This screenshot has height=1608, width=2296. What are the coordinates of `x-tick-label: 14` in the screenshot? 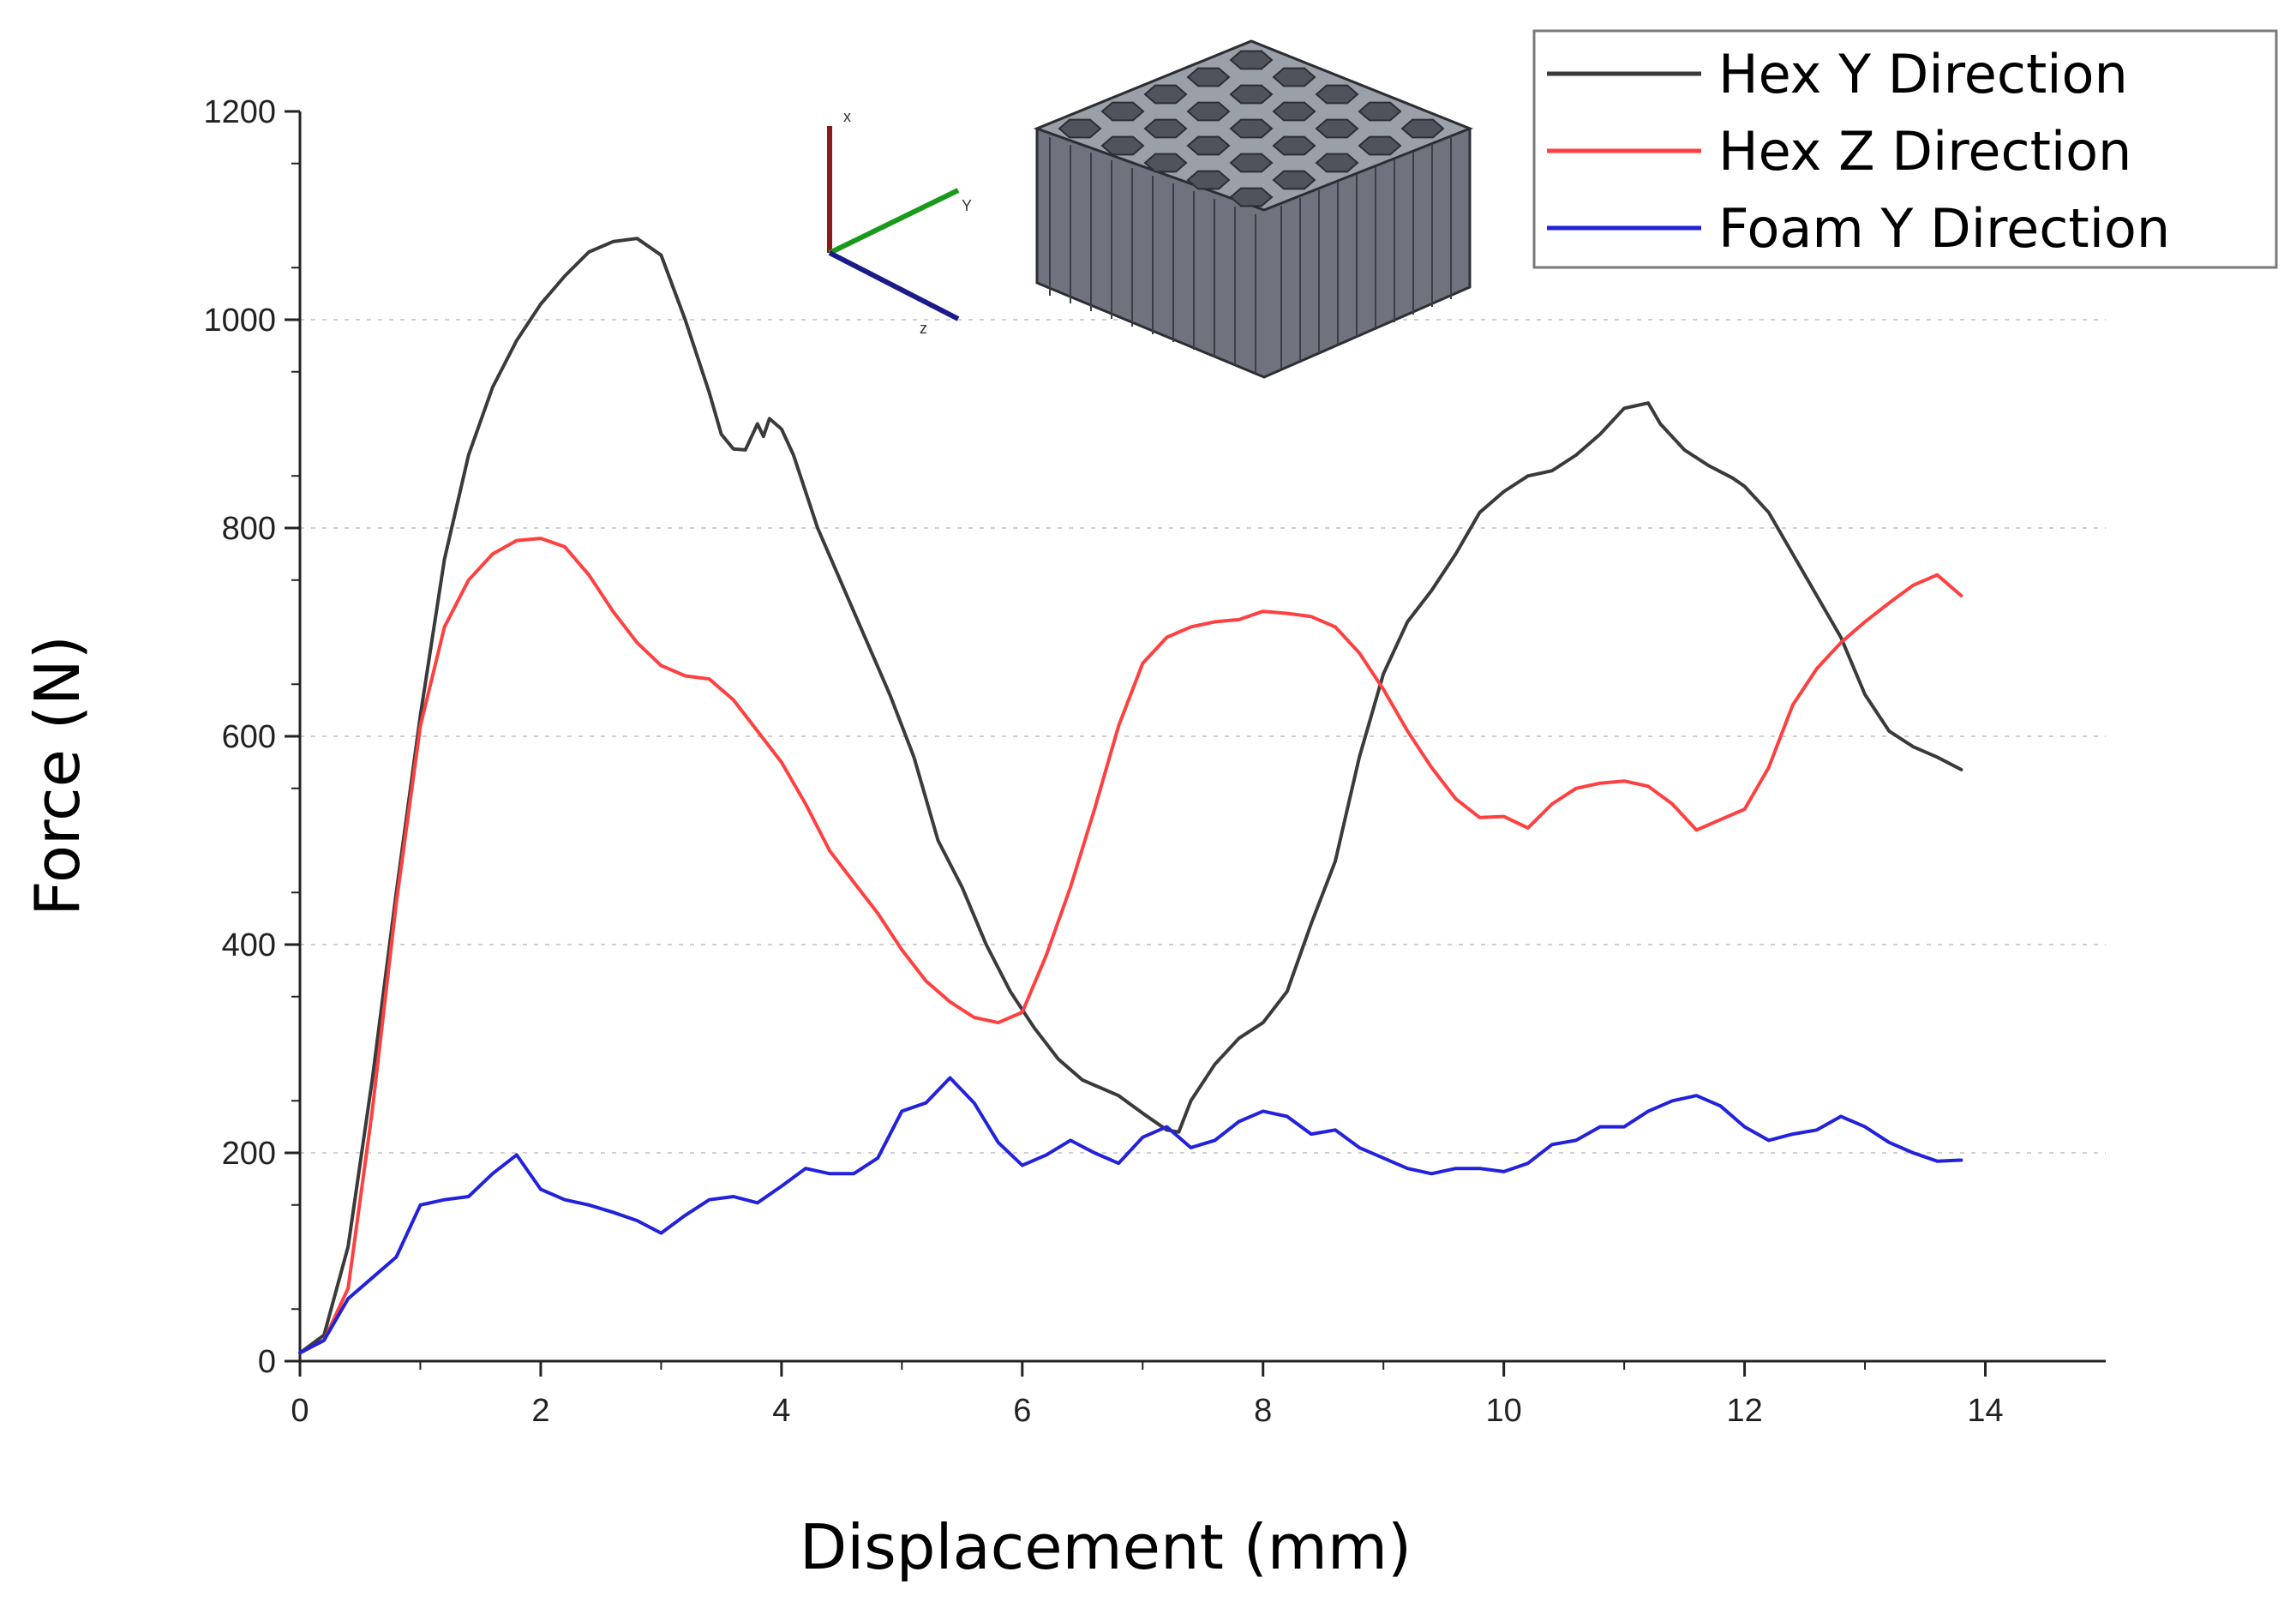 It's located at (1985, 1411).